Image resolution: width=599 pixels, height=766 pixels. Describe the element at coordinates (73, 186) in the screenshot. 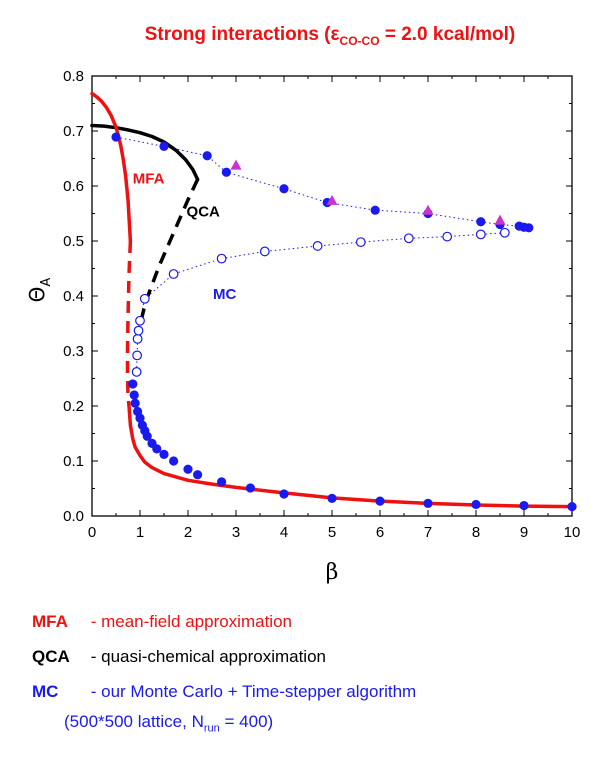

I see `y-tick-label: 0.6` at that location.